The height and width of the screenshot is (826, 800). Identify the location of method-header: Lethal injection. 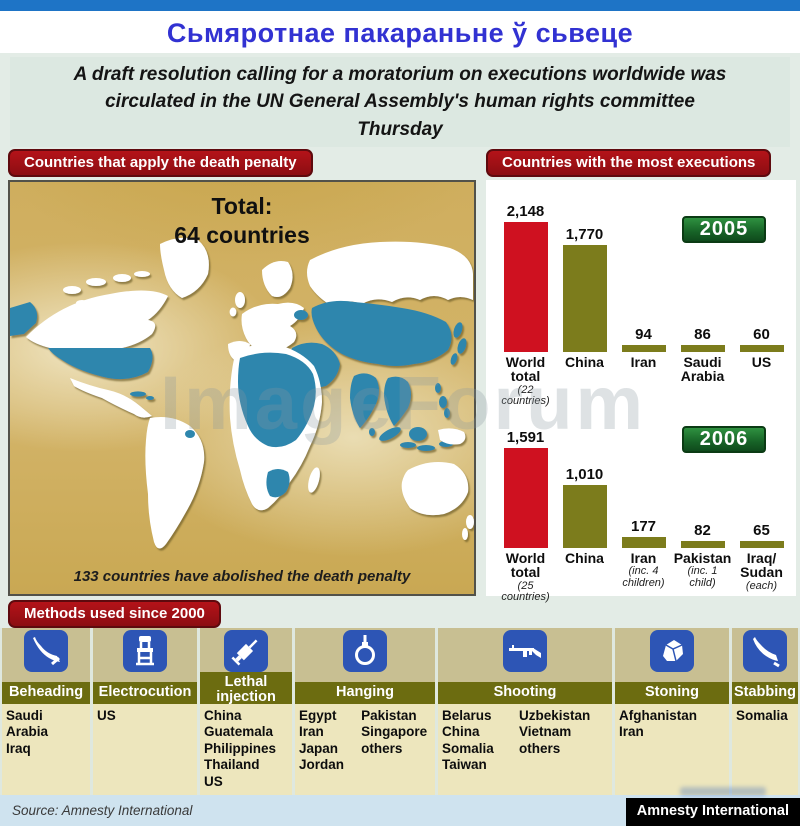
(246, 669).